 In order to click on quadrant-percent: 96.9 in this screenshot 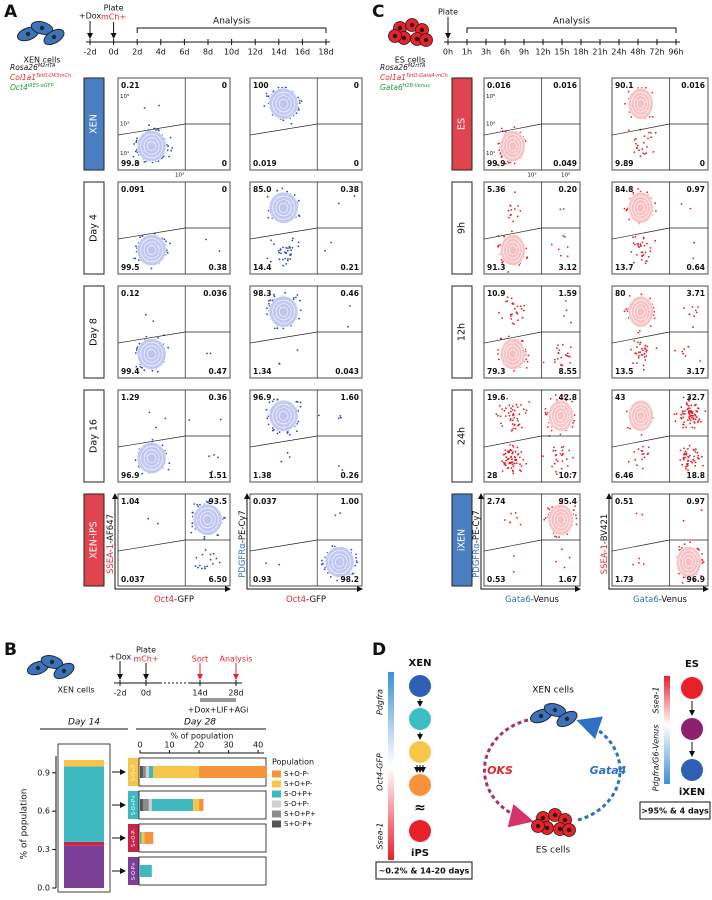, I will do `click(262, 397)`.